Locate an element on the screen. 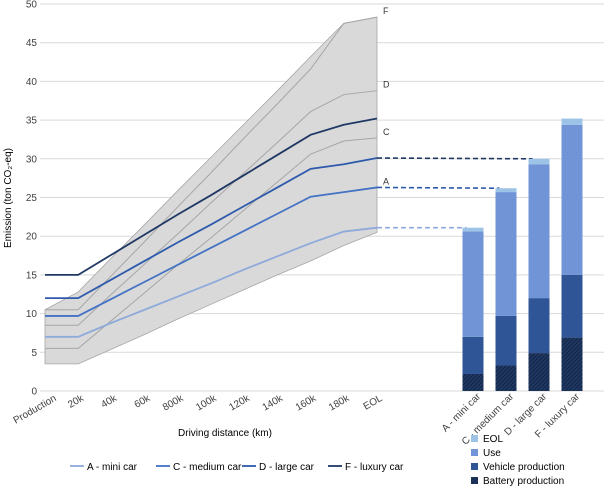 Image resolution: width=604 pixels, height=486 pixels. end-label: D is located at coordinates (386, 85).